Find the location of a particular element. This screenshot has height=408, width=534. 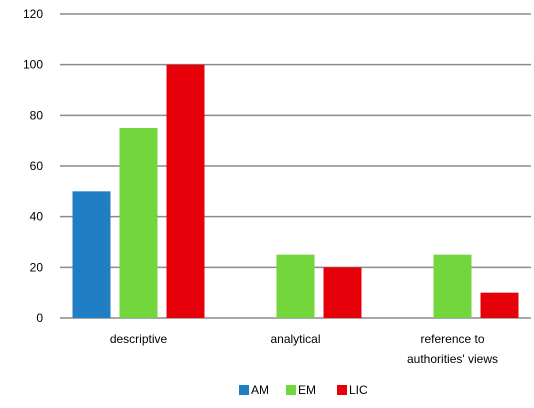

y-tick-label: 80 is located at coordinates (37, 115).